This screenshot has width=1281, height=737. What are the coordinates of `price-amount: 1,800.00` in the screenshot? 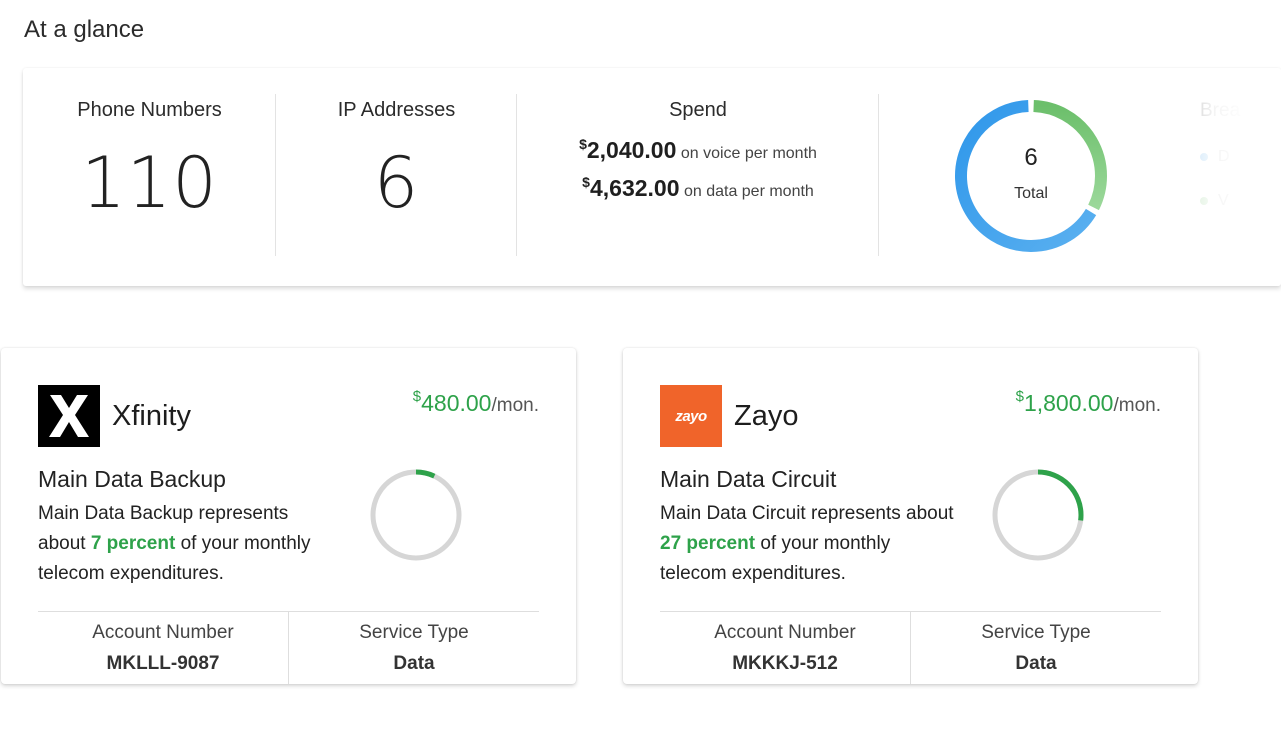 It's located at (1068, 403).